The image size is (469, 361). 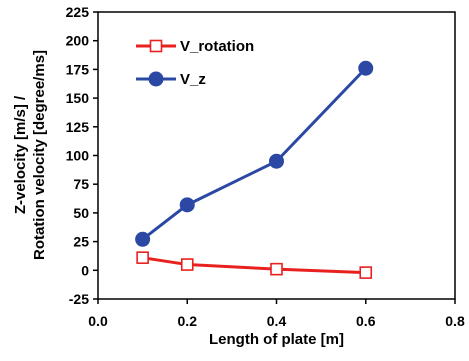 I want to click on y-tick-label: 225, so click(x=78, y=12).